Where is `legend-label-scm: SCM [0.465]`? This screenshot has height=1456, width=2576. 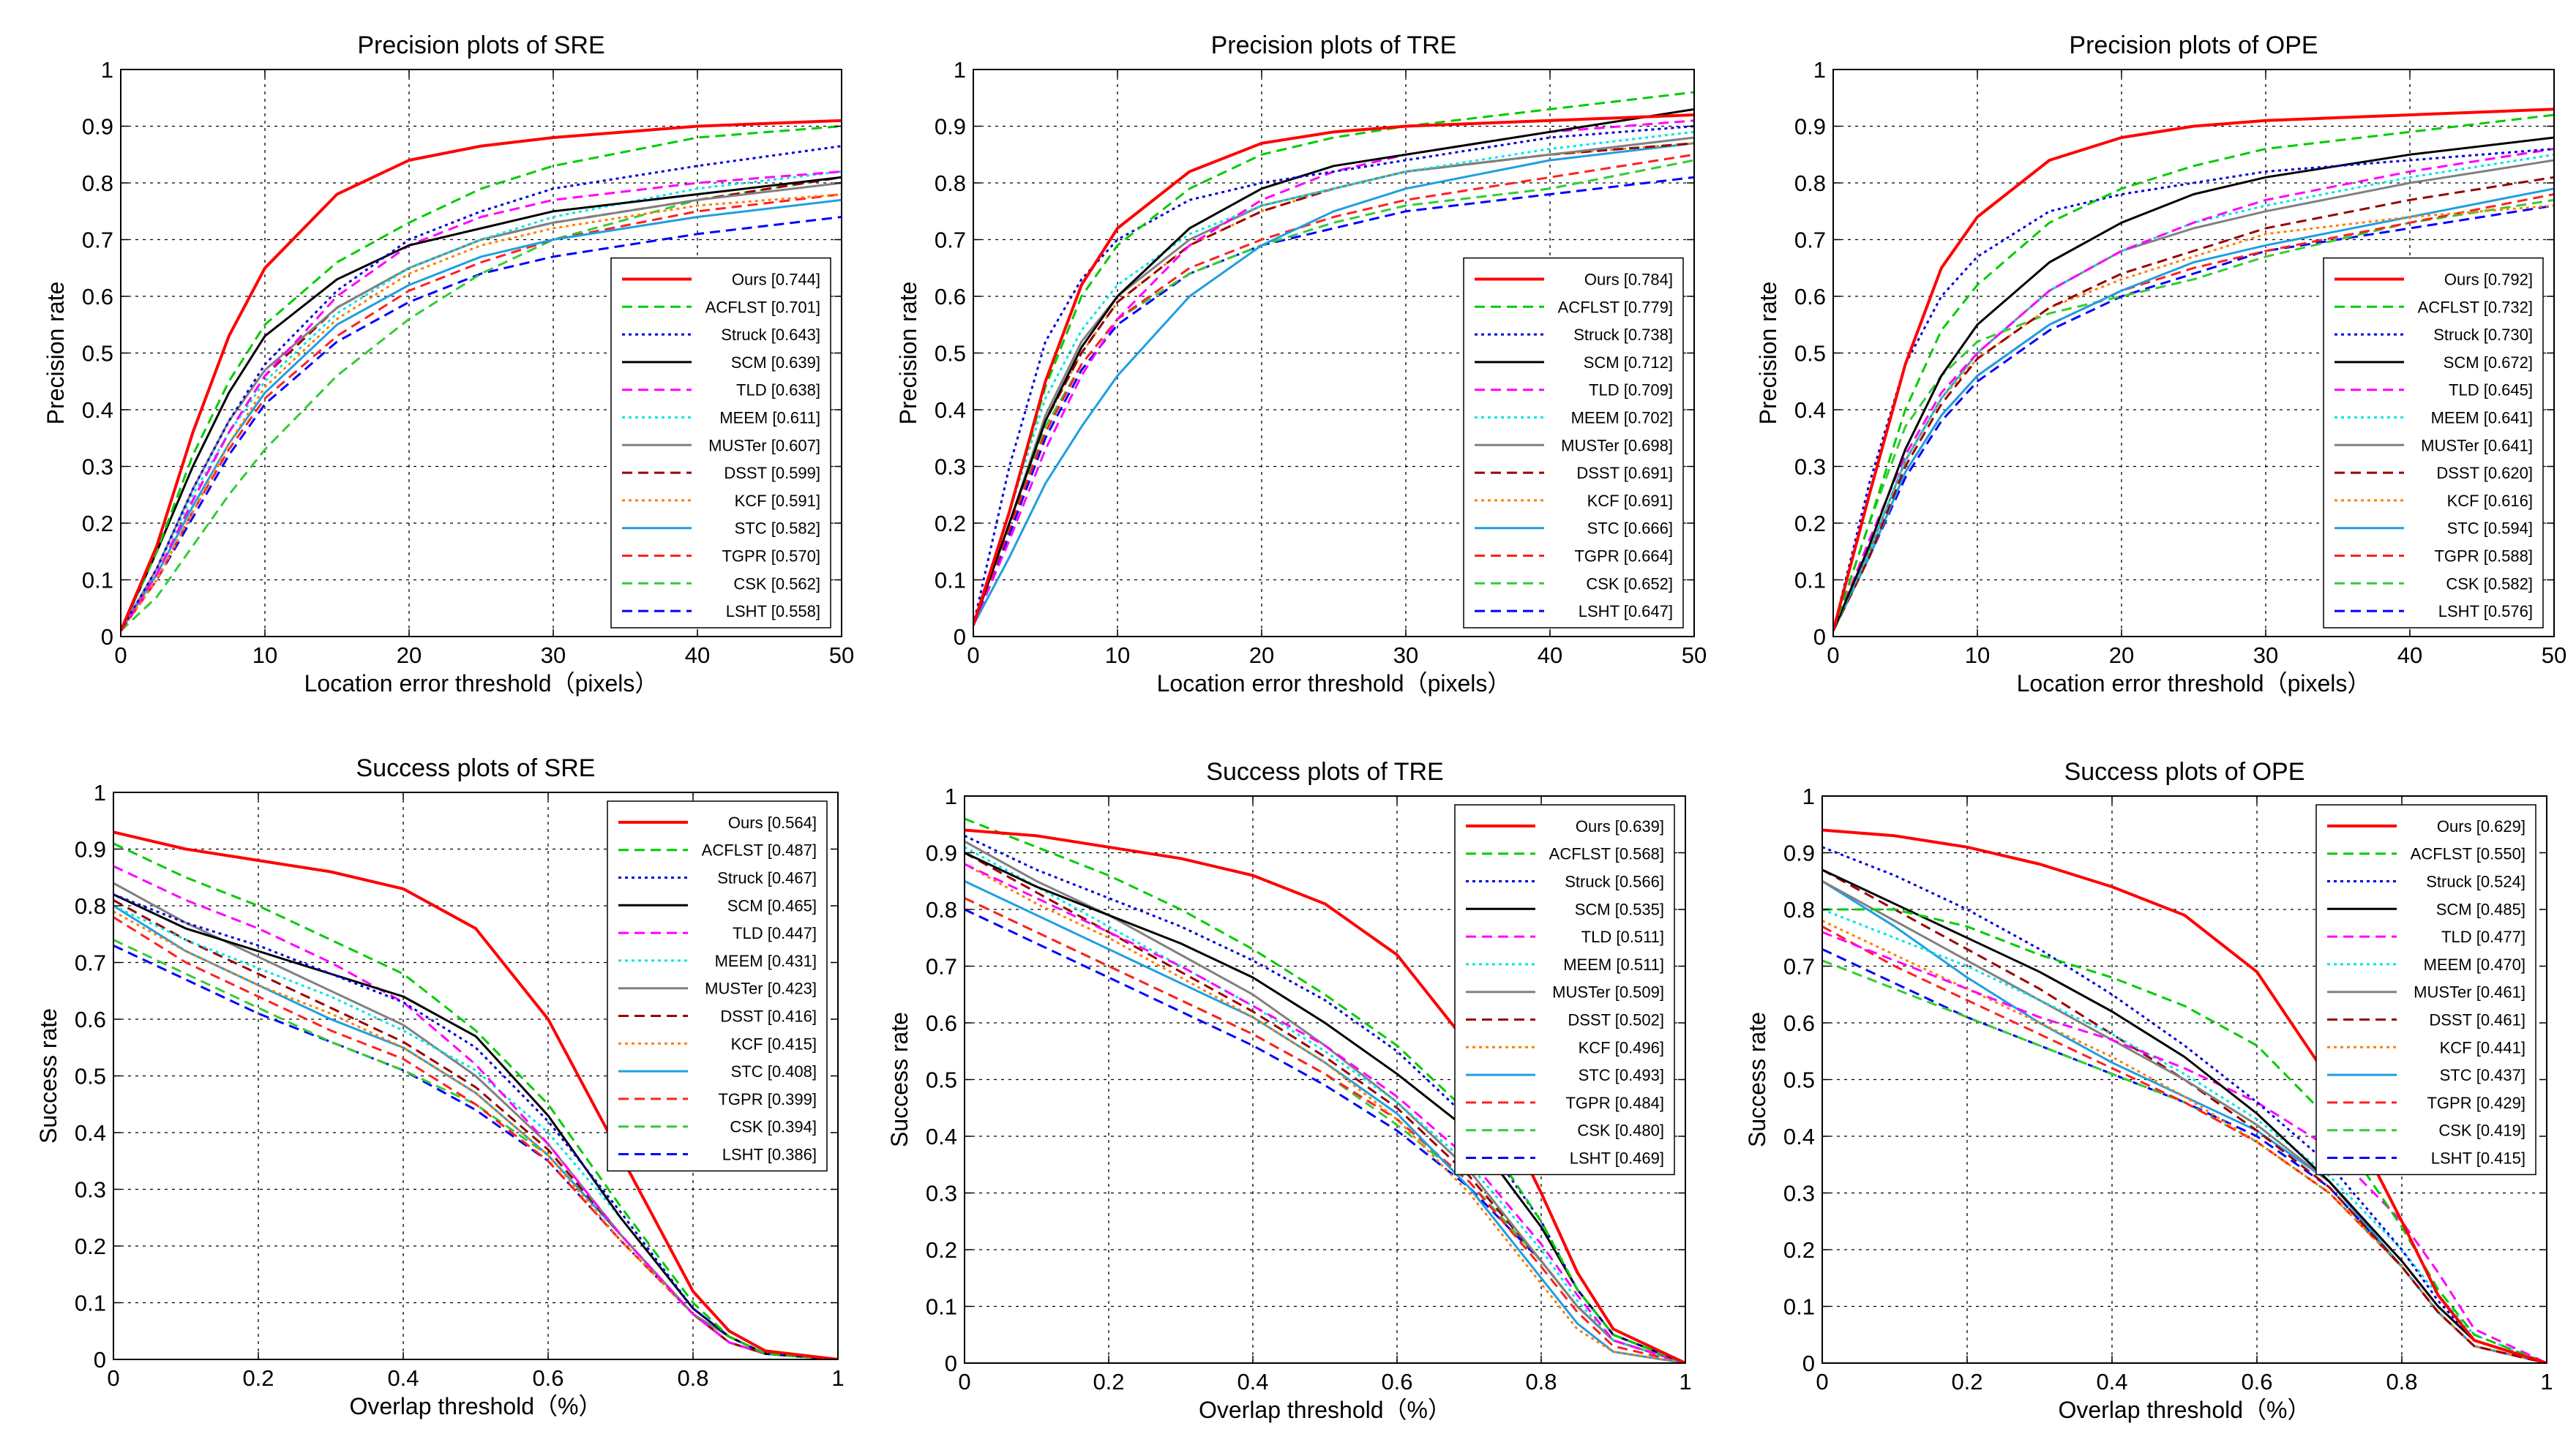
legend-label-scm: SCM [0.465] is located at coordinates (772, 905).